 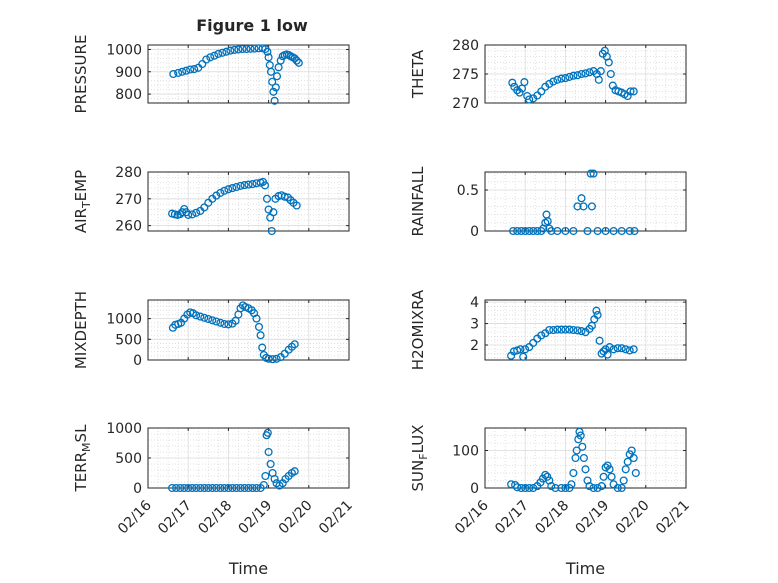 What do you see at coordinates (474, 325) in the screenshot?
I see `y-tick-label: 3` at bounding box center [474, 325].